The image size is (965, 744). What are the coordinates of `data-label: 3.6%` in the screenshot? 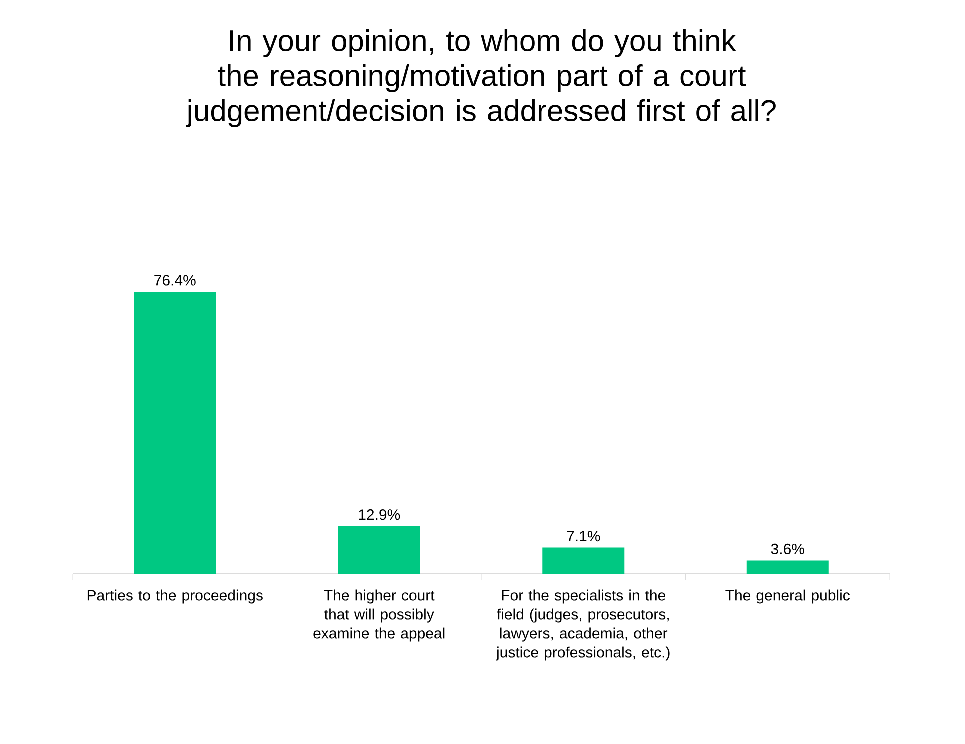 It's located at (787, 549).